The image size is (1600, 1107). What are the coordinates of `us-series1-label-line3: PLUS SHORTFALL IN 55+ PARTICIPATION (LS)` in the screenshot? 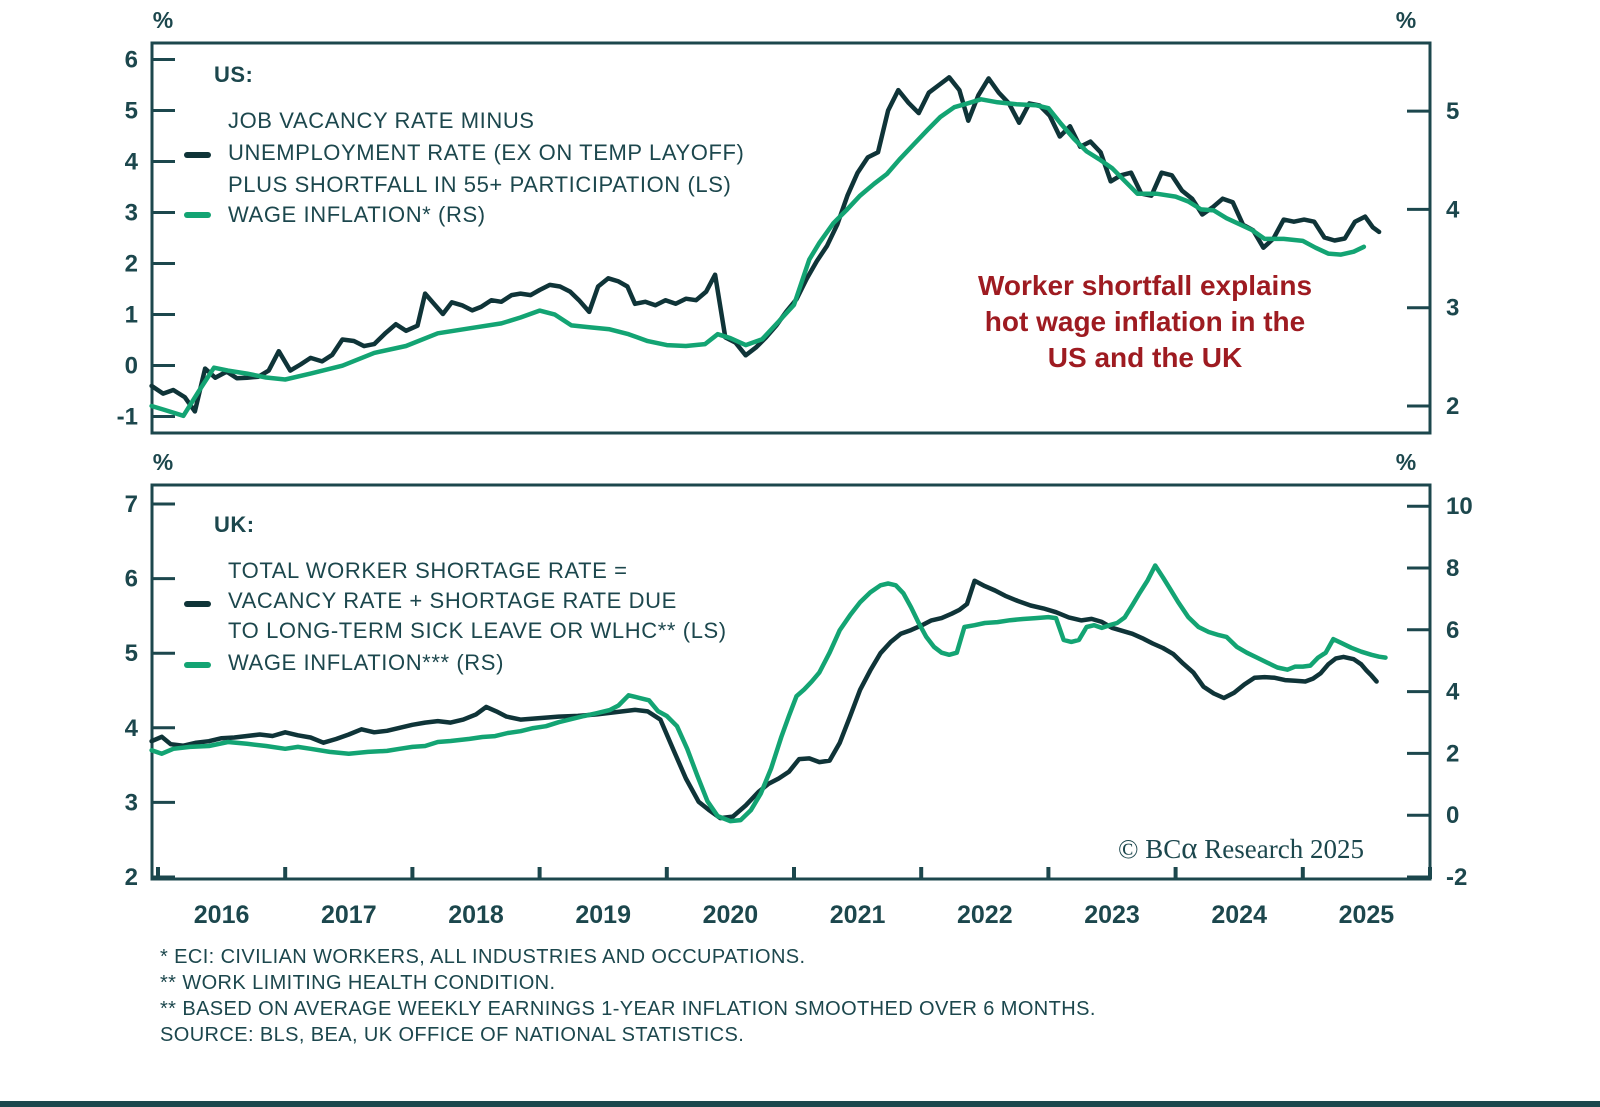 It's located at (480, 184).